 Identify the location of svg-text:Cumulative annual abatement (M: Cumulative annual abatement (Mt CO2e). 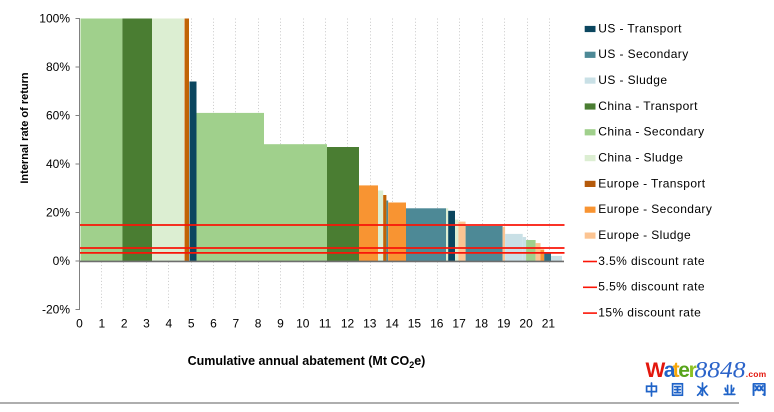
(307, 362).